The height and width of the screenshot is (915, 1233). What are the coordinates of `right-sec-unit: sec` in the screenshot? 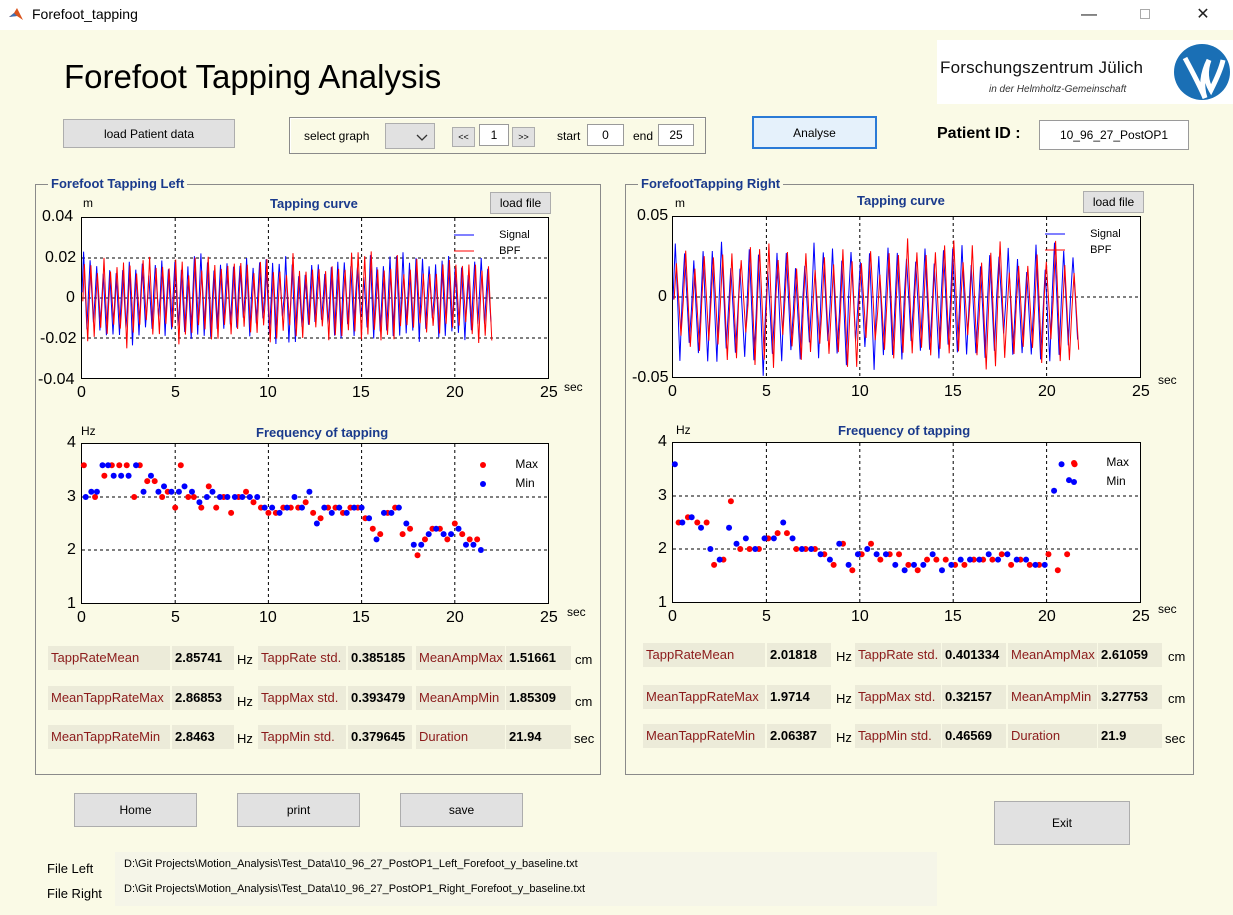 It's located at (1175, 738).